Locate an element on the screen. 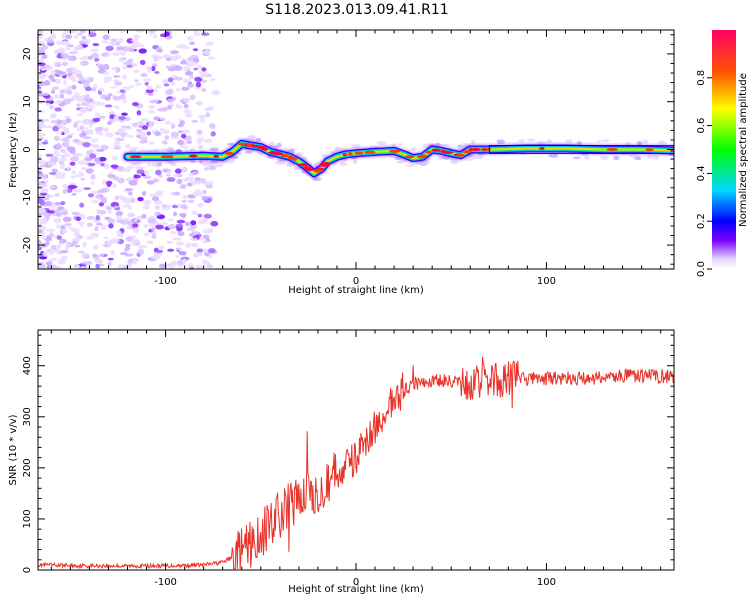 The width and height of the screenshot is (750, 600). spectrogram-xtick-label: 100 is located at coordinates (546, 281).